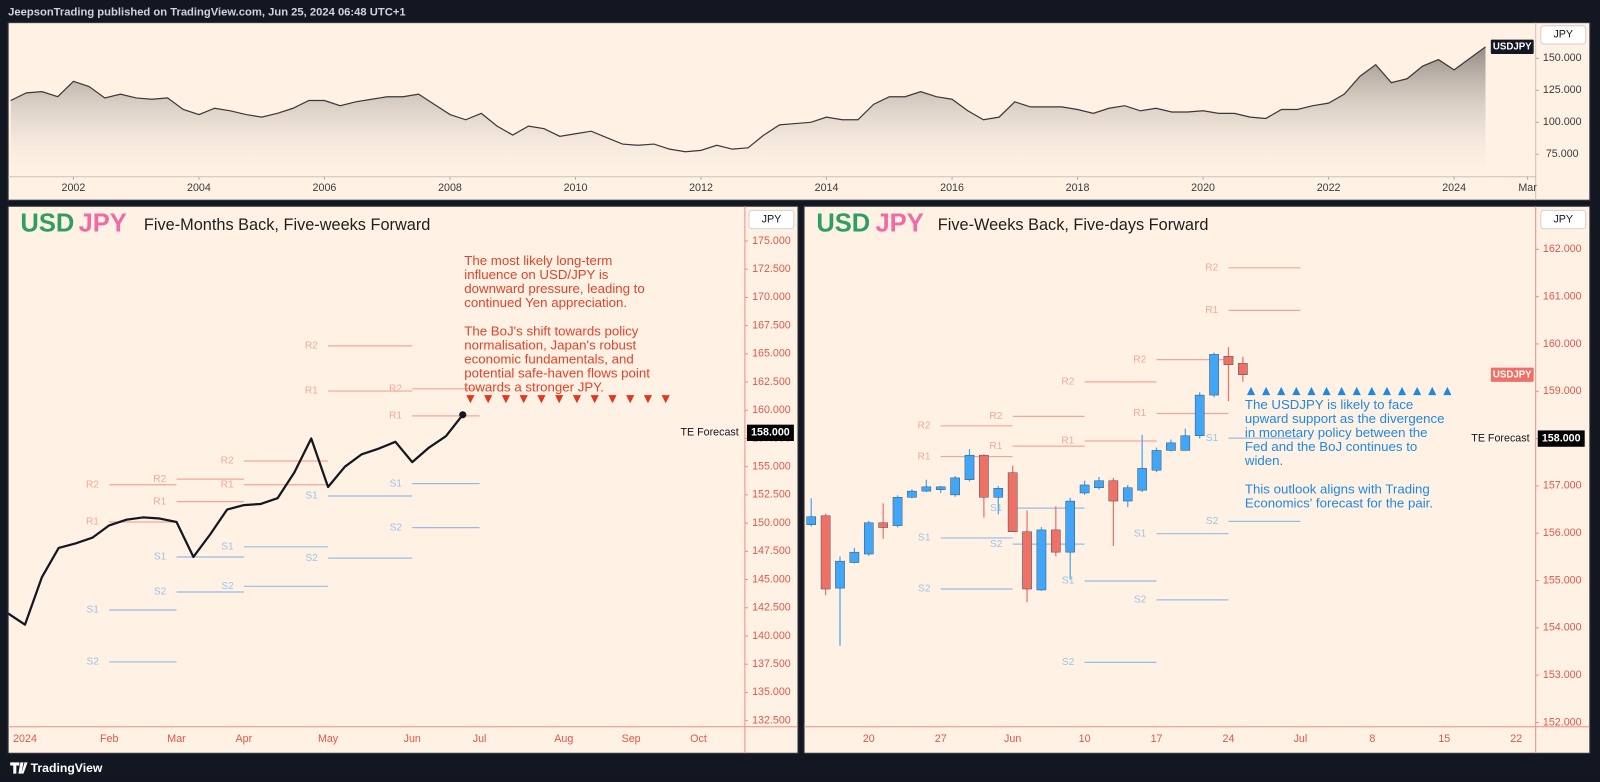 This screenshot has height=782, width=1600. Describe the element at coordinates (771, 382) in the screenshot. I see `y-tick-label: 162.500` at that location.